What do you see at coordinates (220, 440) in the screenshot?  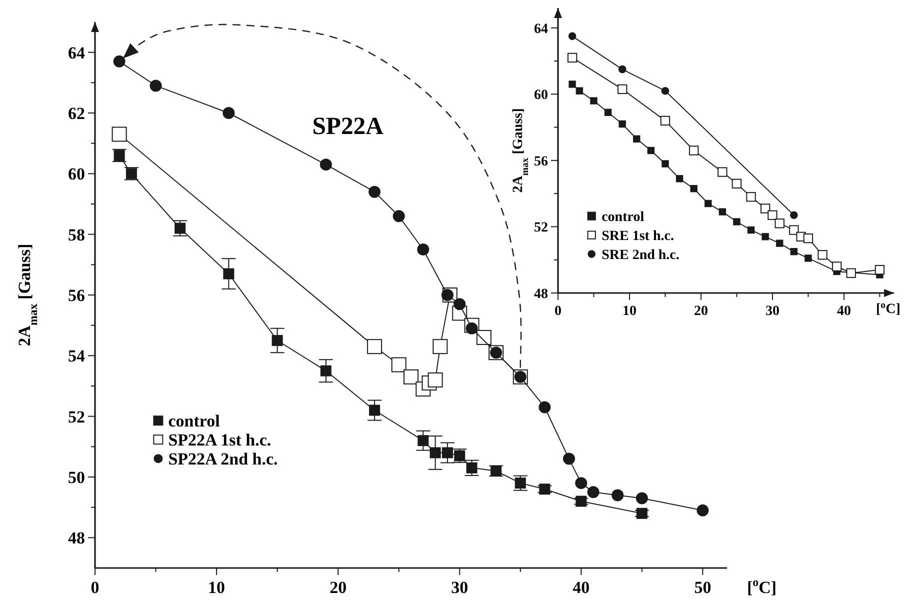 I see `legend-label: SP22A 1st h.c.` at bounding box center [220, 440].